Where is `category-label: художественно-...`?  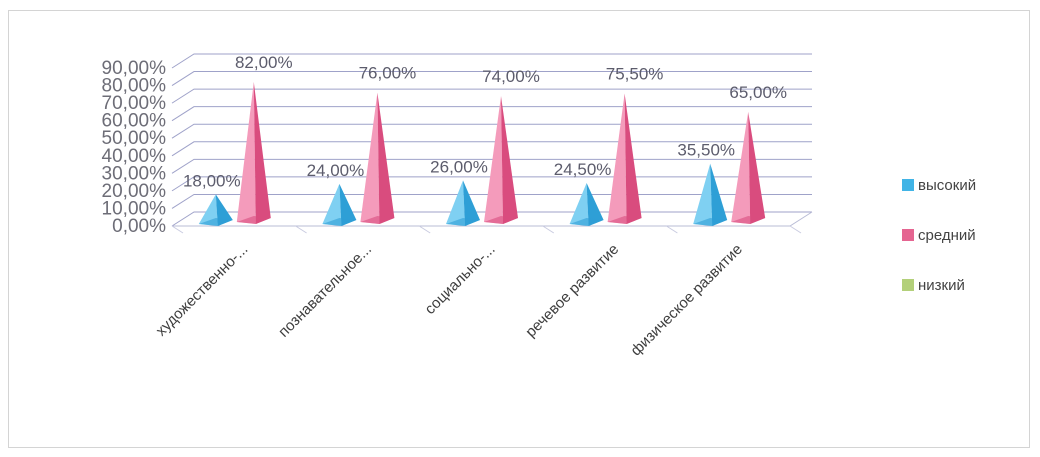
category-label: художественно-... is located at coordinates (202, 290).